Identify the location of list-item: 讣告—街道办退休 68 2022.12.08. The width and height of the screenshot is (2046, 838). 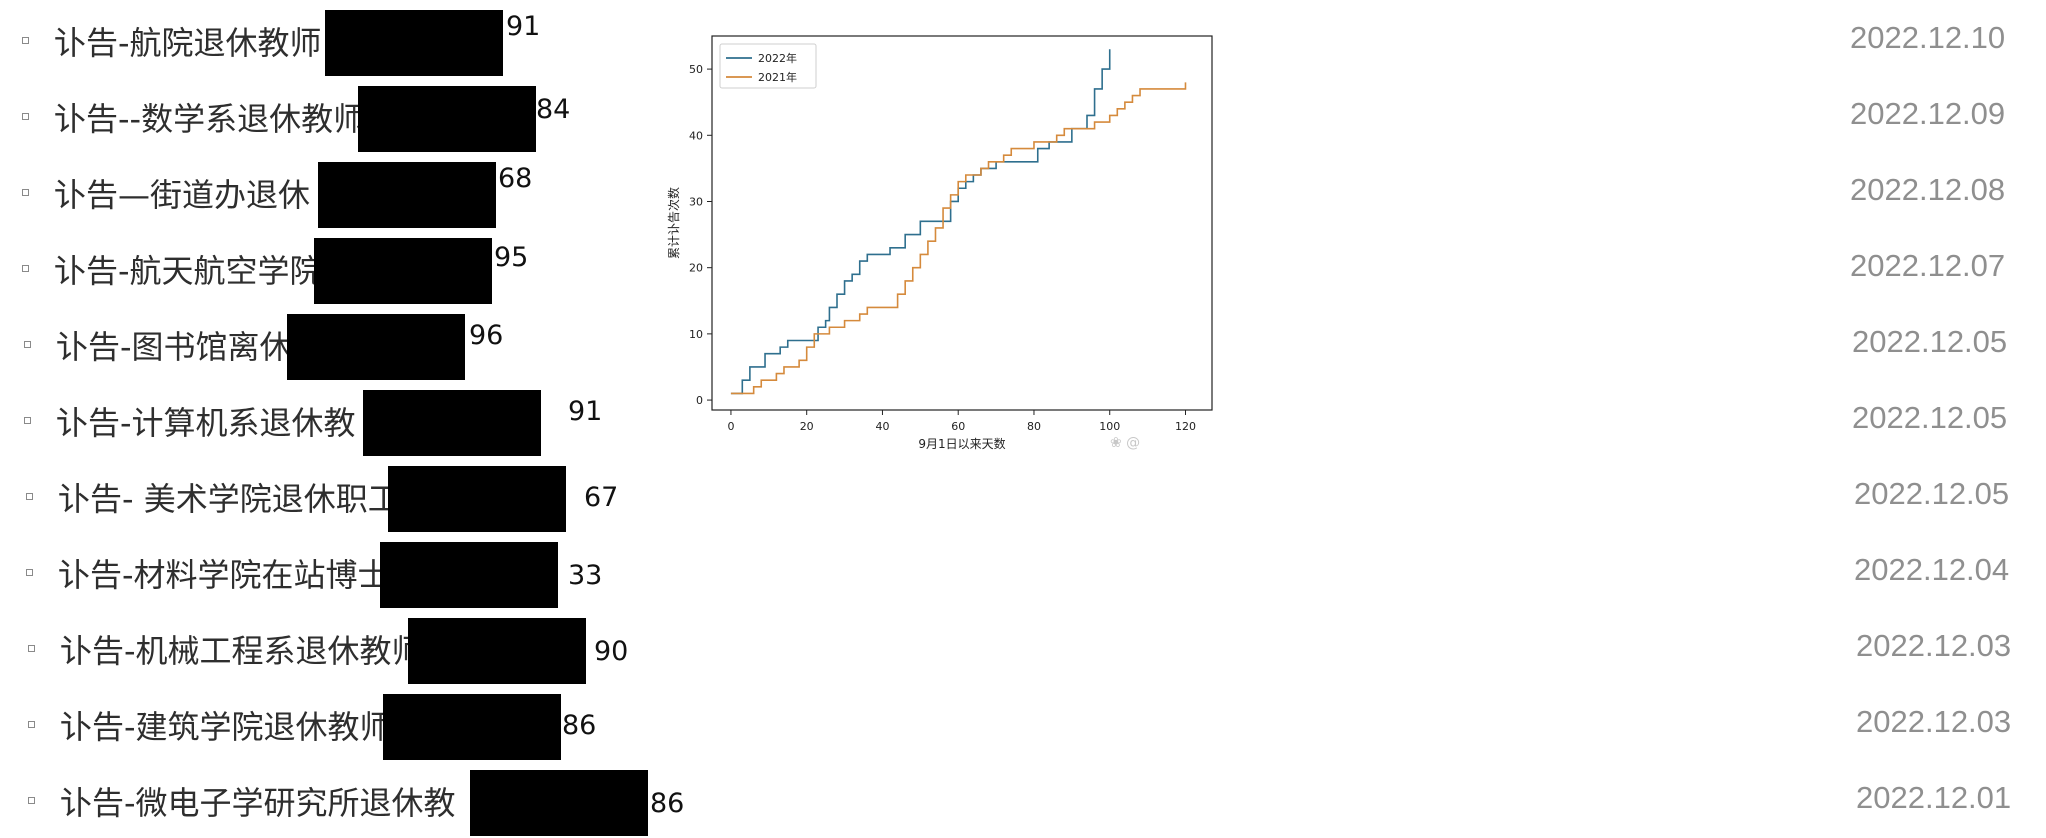
(1023, 195).